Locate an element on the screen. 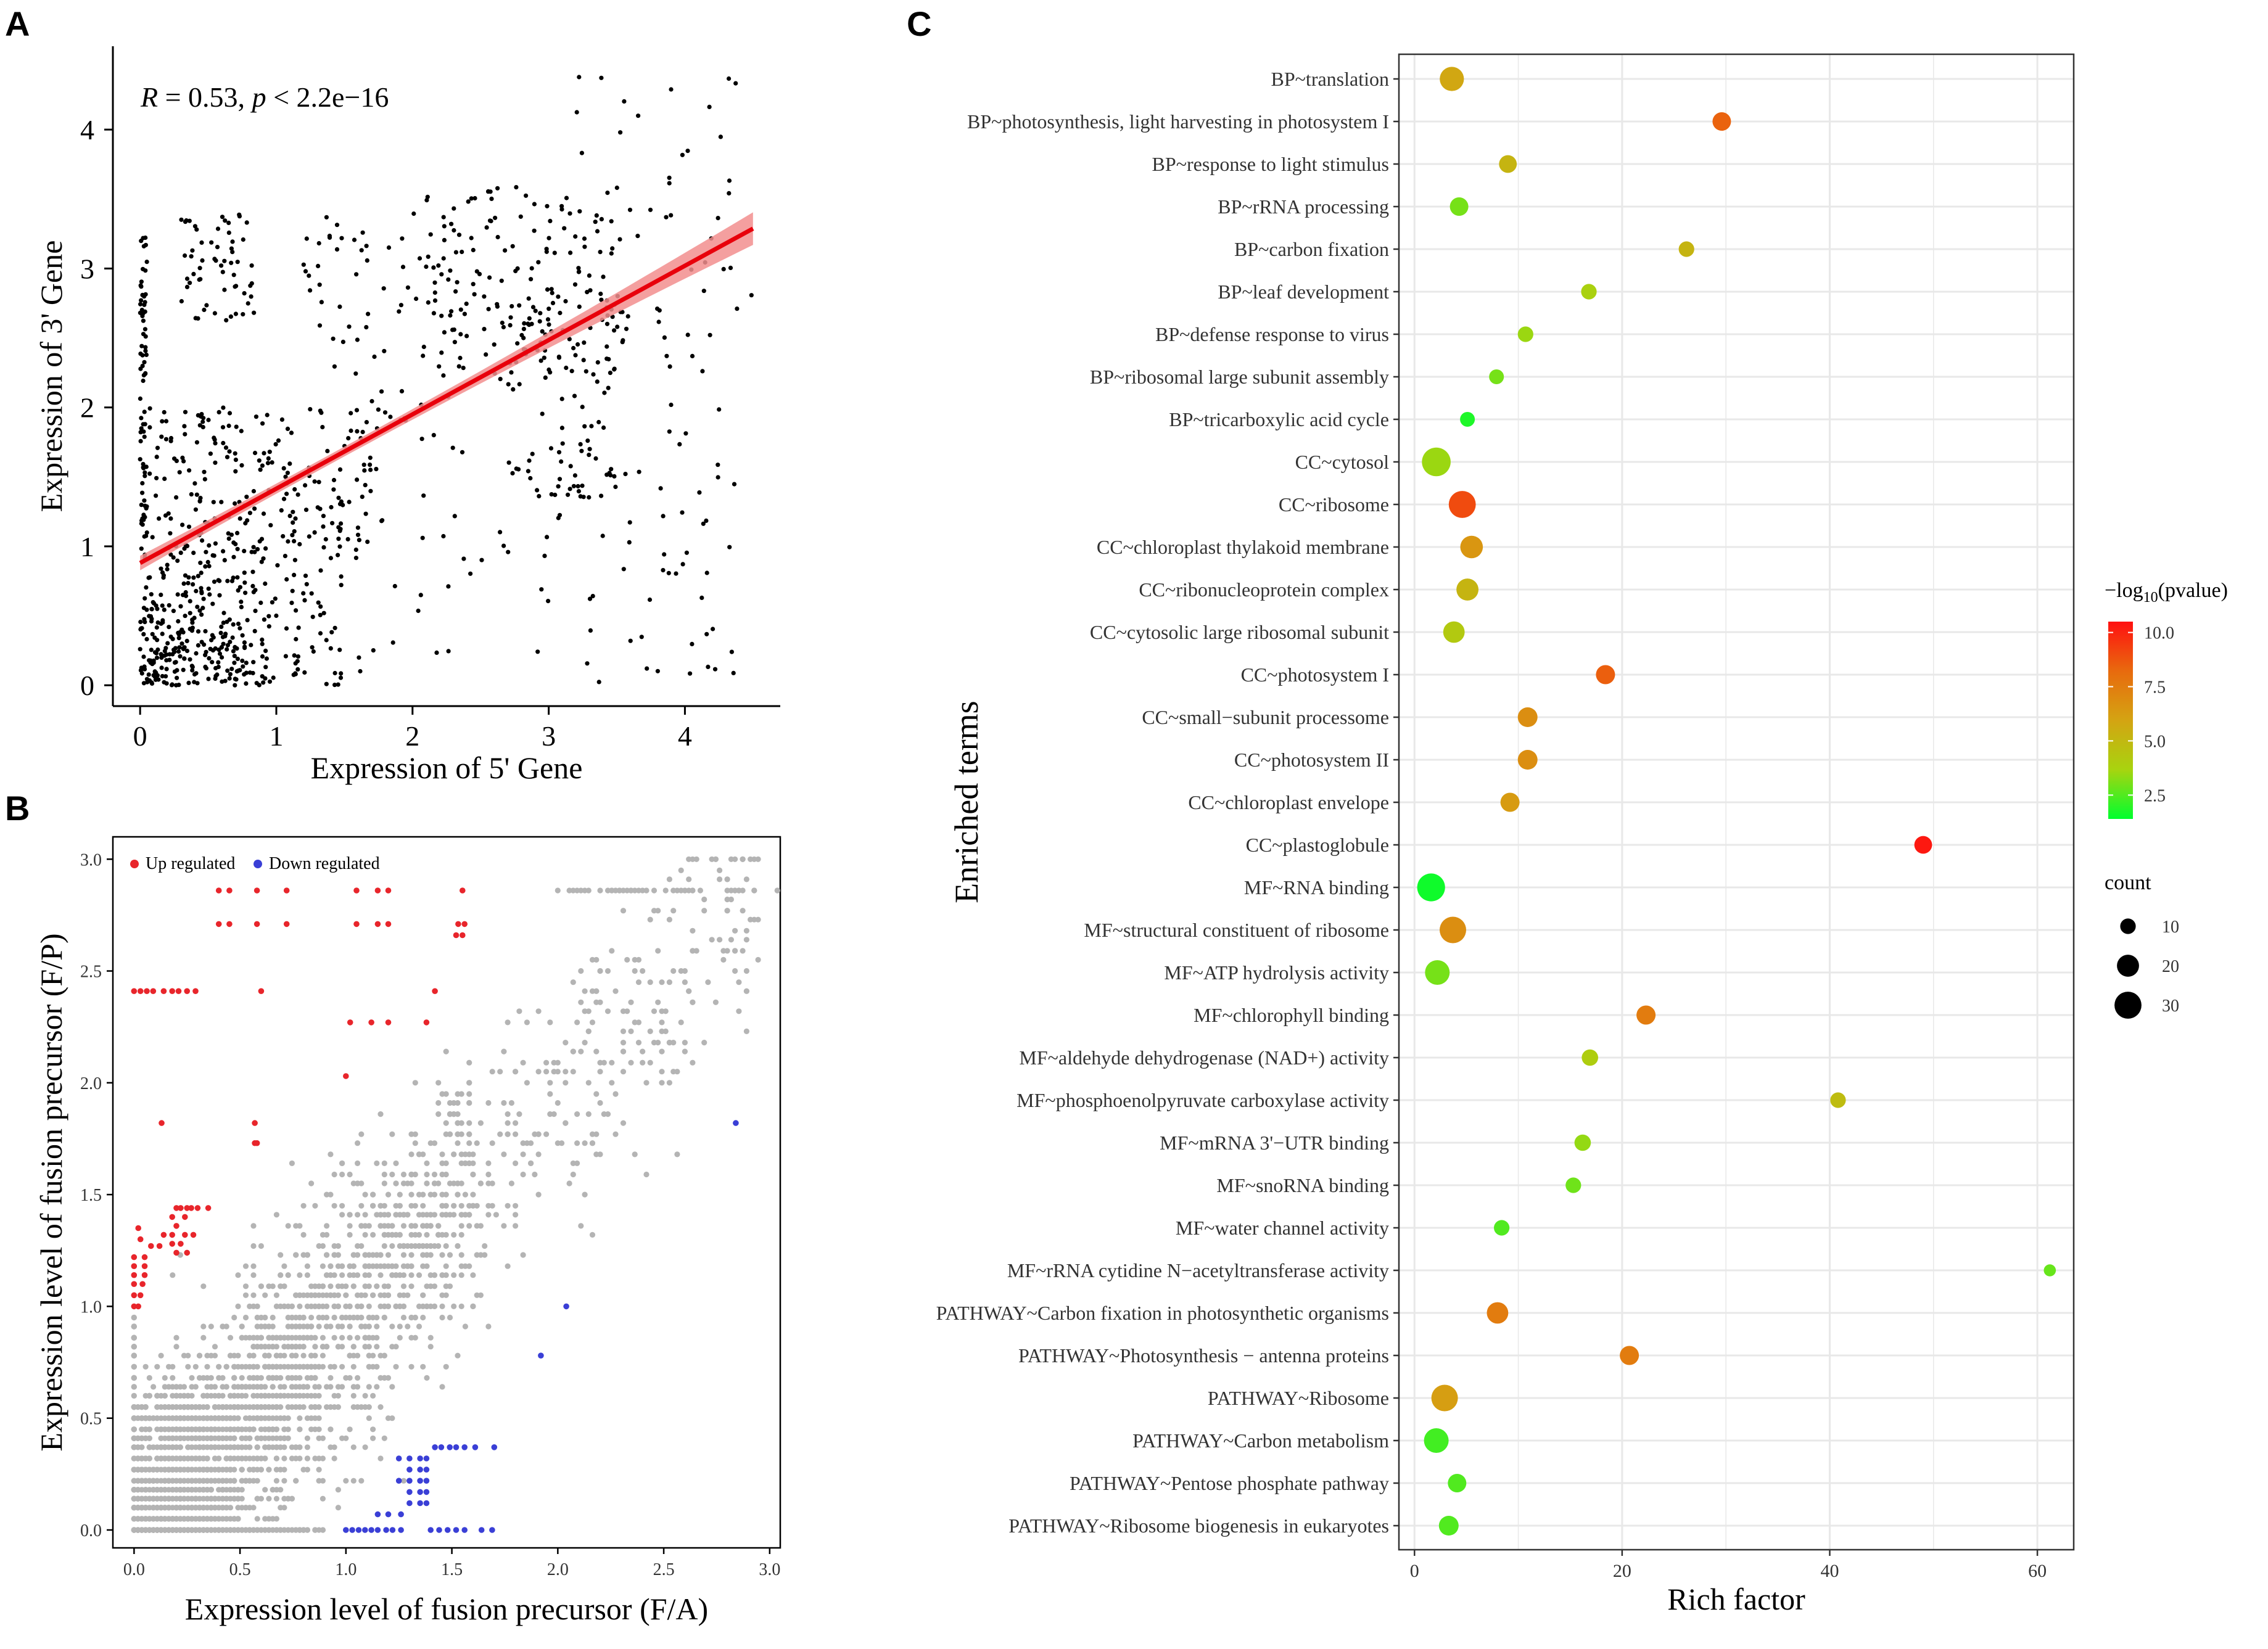 The image size is (2268, 1649). term-label: MF~chlorophyll binding is located at coordinates (1291, 1015).